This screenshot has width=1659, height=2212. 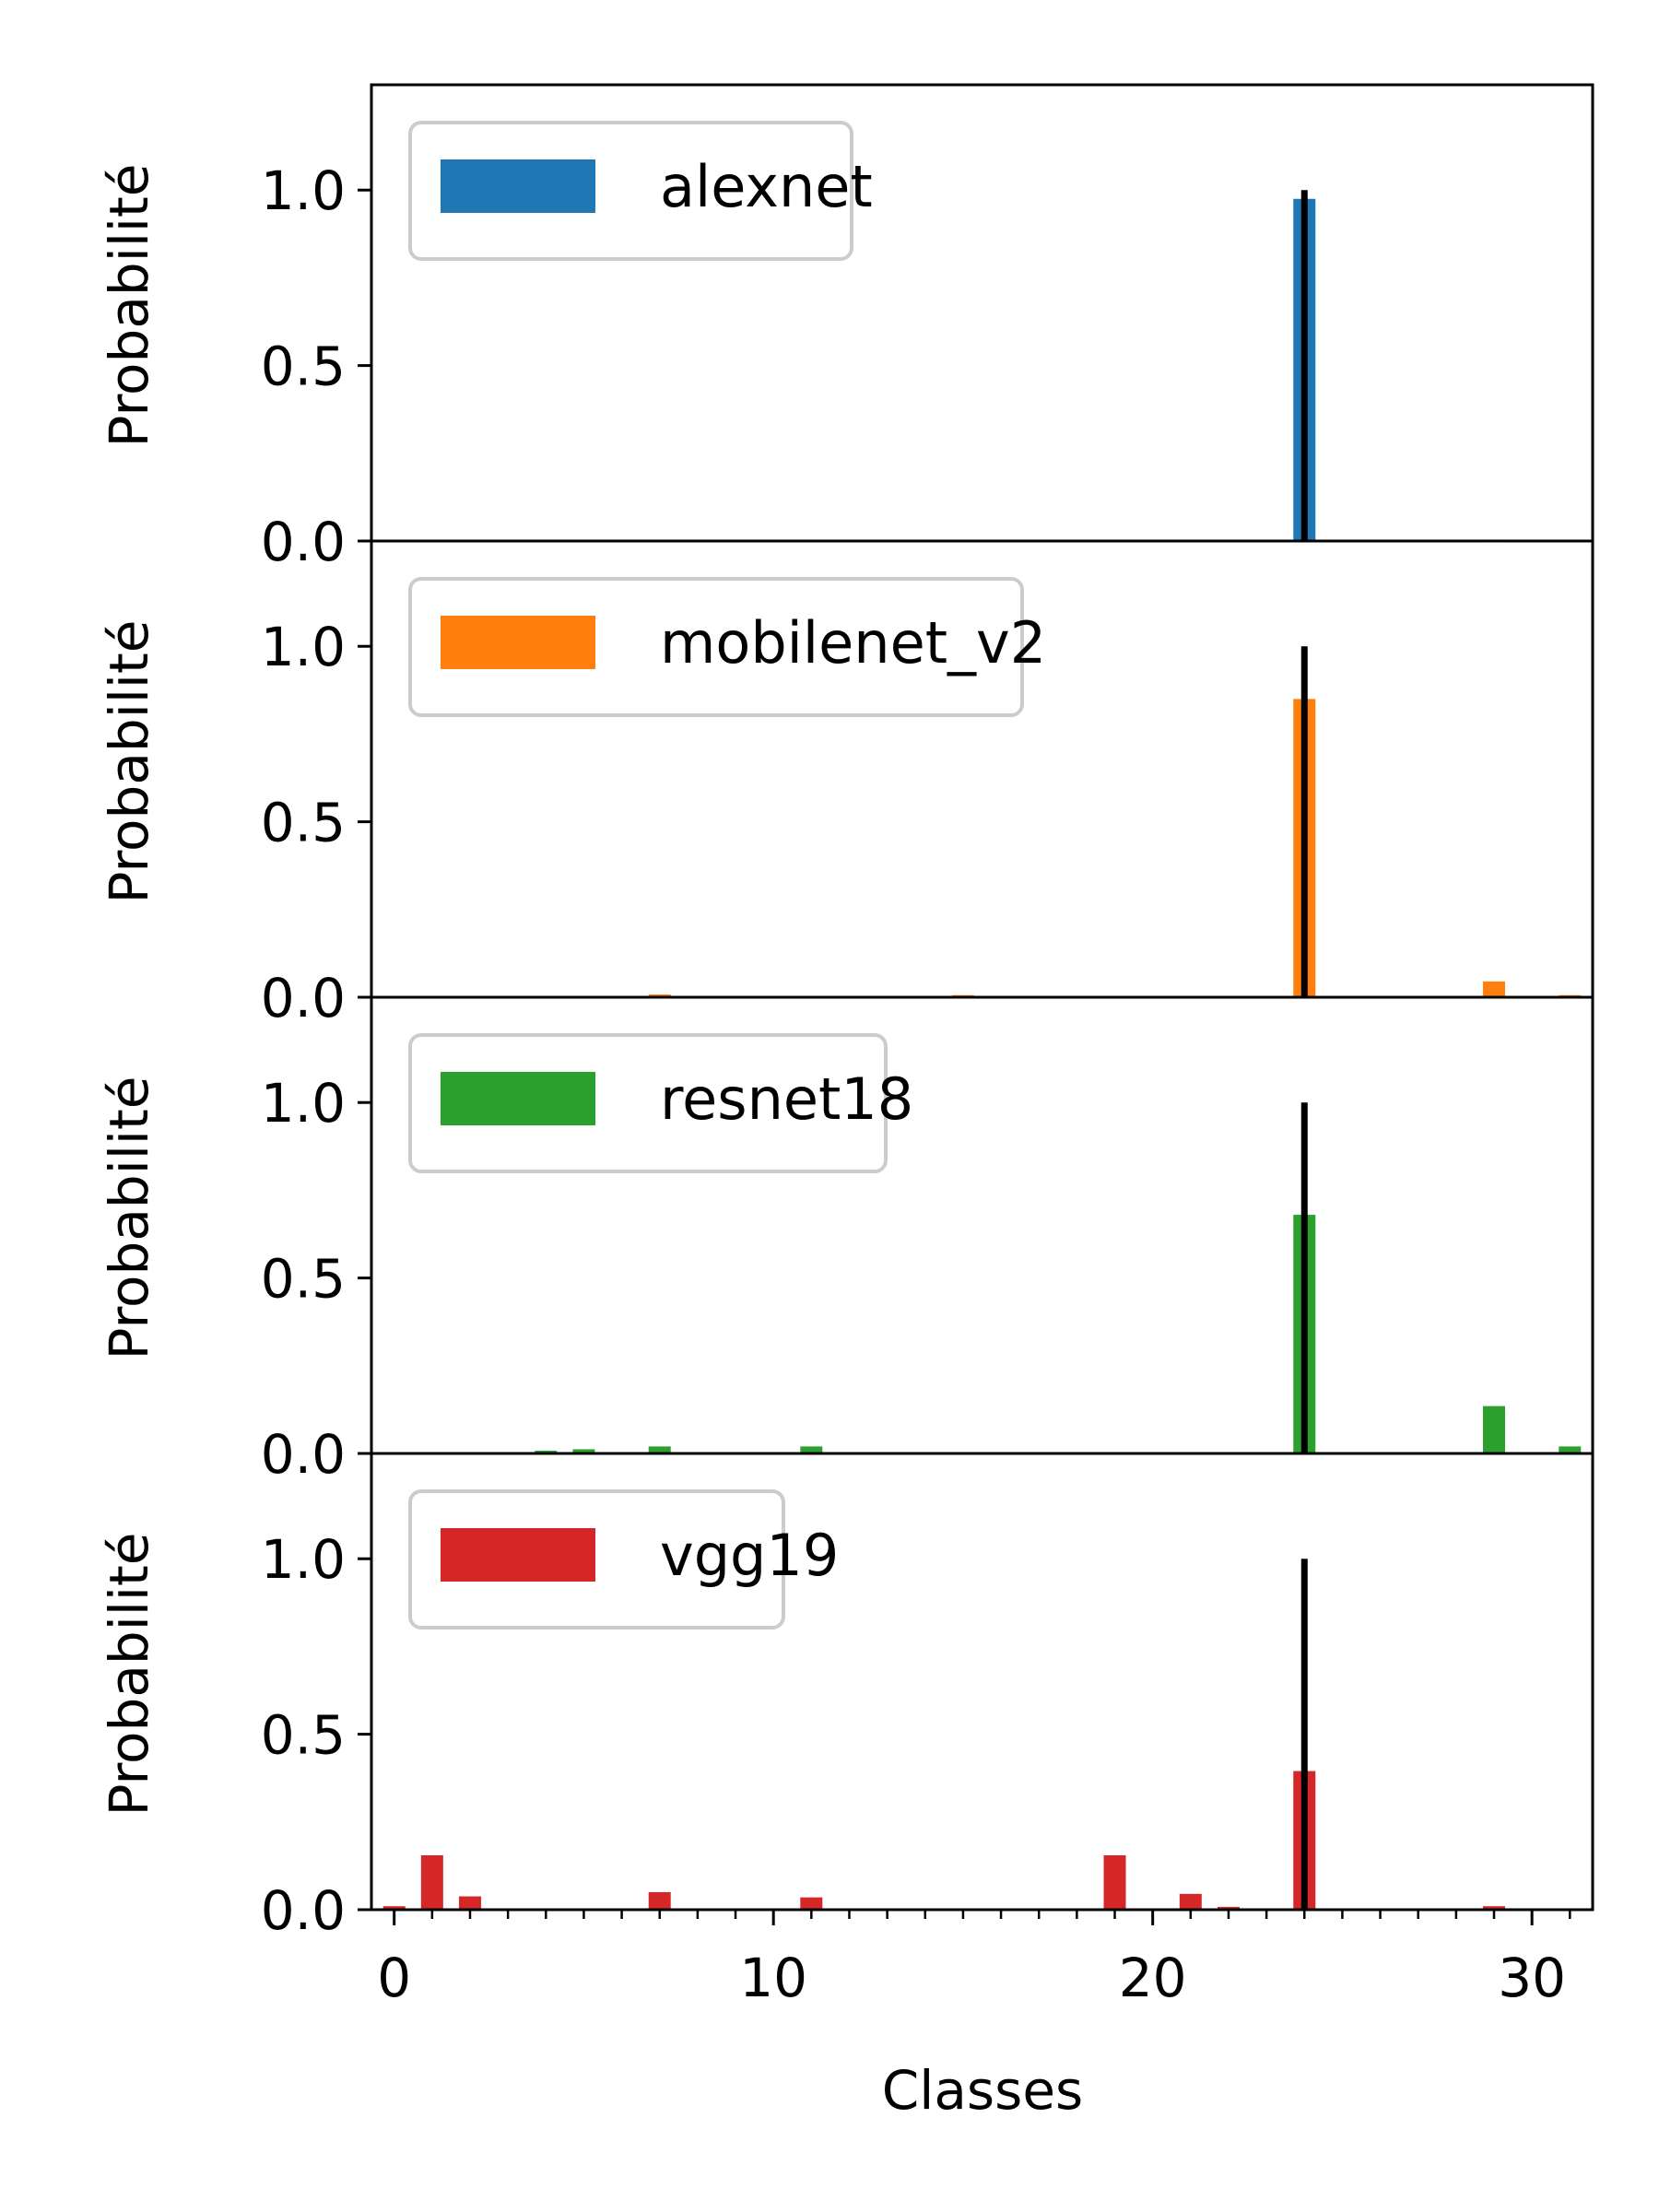 I want to click on y-axis-label-alexnet: Probabilité, so click(x=129, y=306).